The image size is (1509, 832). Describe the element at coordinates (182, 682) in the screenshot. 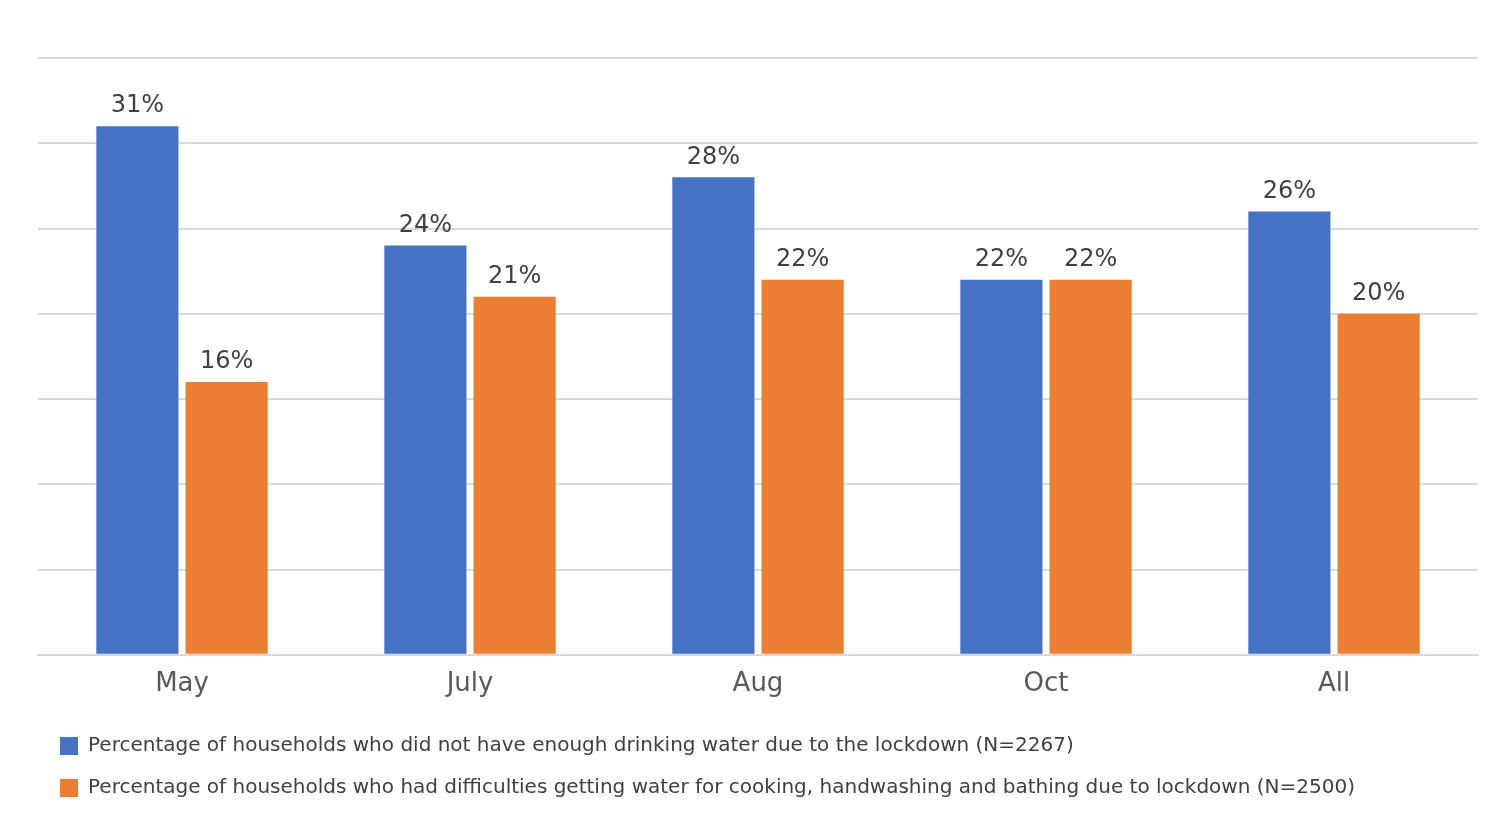

I see `x-tick-label: May` at that location.